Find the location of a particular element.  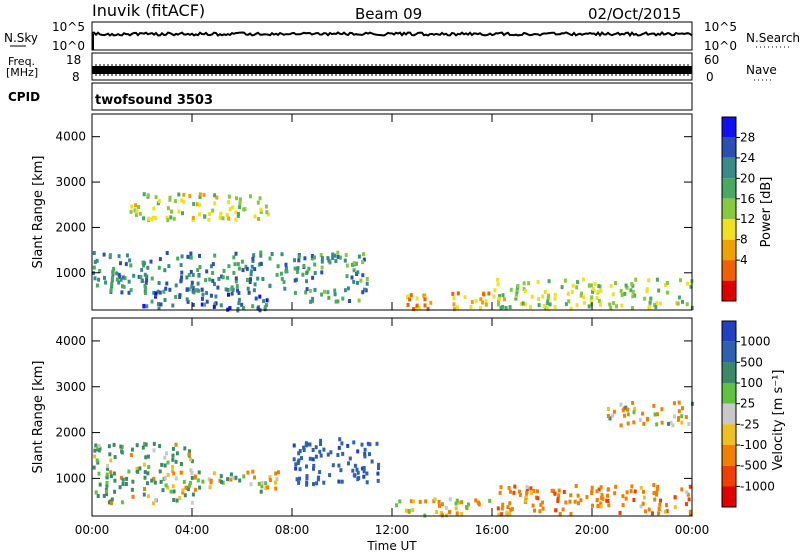

velocity-colorbar-tick-label: -100 is located at coordinates (753, 445).